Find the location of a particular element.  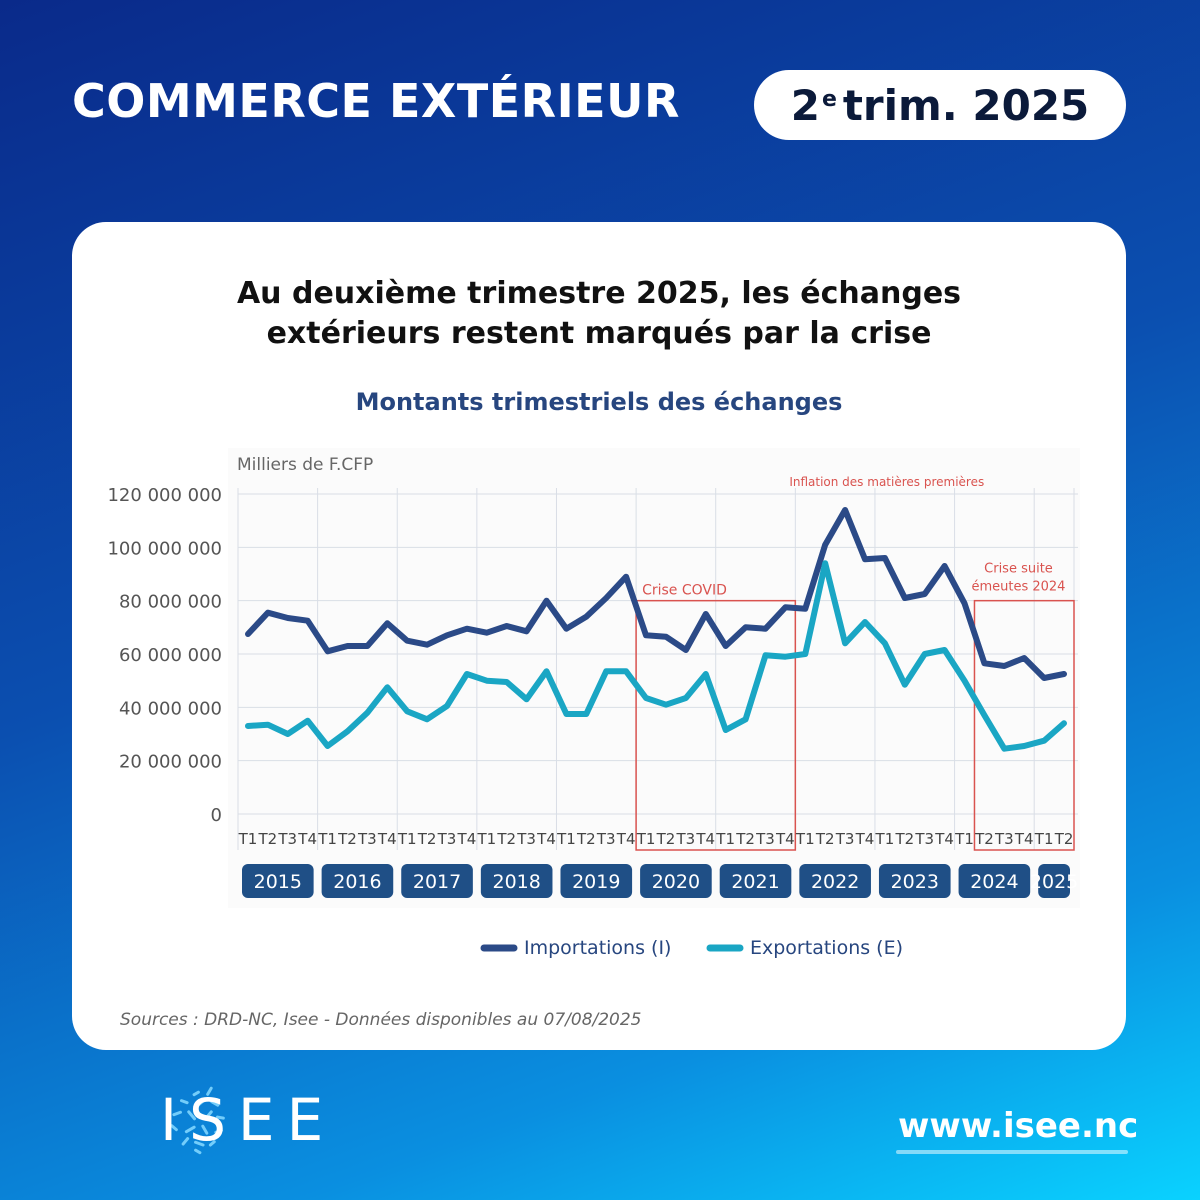

page-title: COMMERCE EXTÉRIEUR is located at coordinates (376, 101).